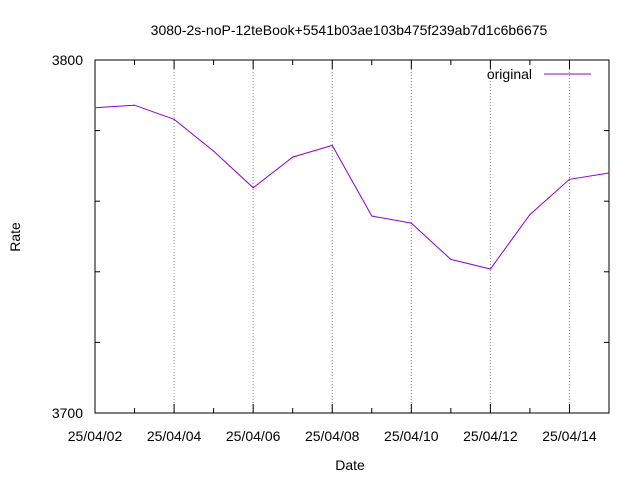 The height and width of the screenshot is (480, 640). Describe the element at coordinates (67, 236) in the screenshot. I see `y-tick-labels: 3800 3700` at that location.